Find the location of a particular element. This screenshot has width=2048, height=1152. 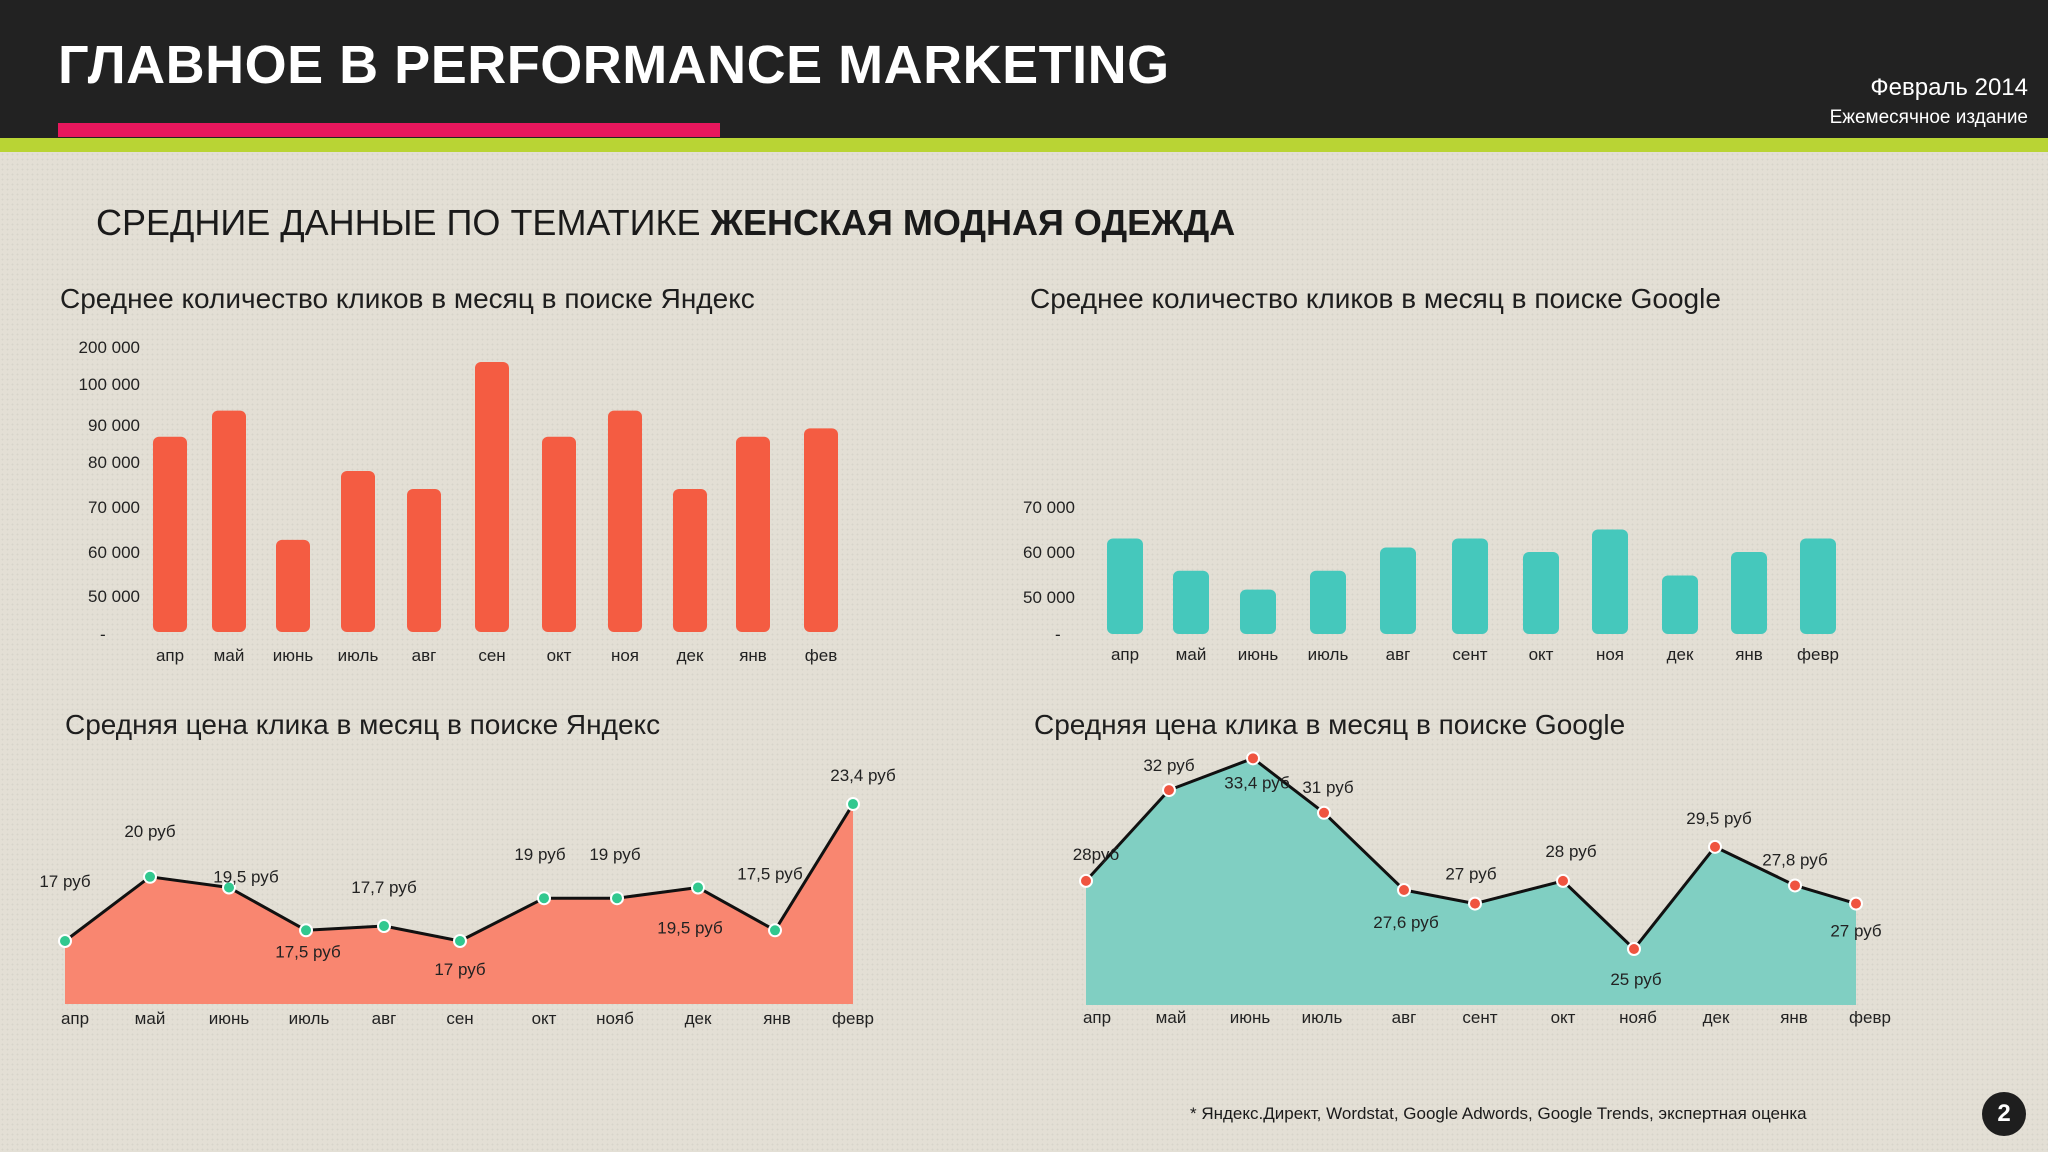

data-label: 28руб is located at coordinates (1096, 854).